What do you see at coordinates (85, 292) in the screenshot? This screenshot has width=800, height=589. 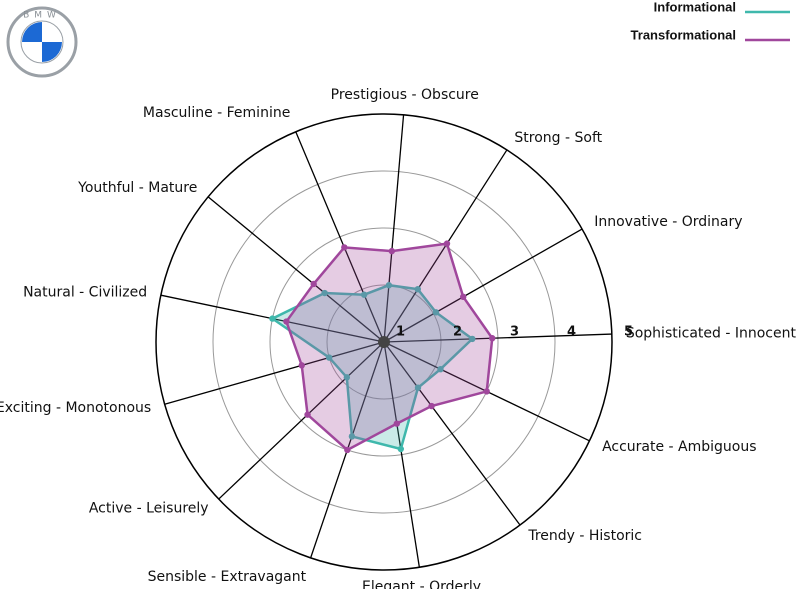 I see `axis-label: Natural - Civilized` at bounding box center [85, 292].